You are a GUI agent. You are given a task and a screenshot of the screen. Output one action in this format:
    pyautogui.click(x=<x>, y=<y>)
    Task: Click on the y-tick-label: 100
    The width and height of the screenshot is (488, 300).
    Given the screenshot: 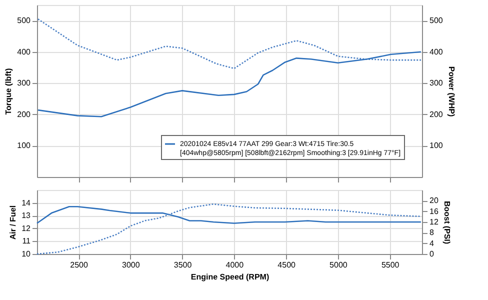 What is the action you would take?
    pyautogui.click(x=24, y=145)
    